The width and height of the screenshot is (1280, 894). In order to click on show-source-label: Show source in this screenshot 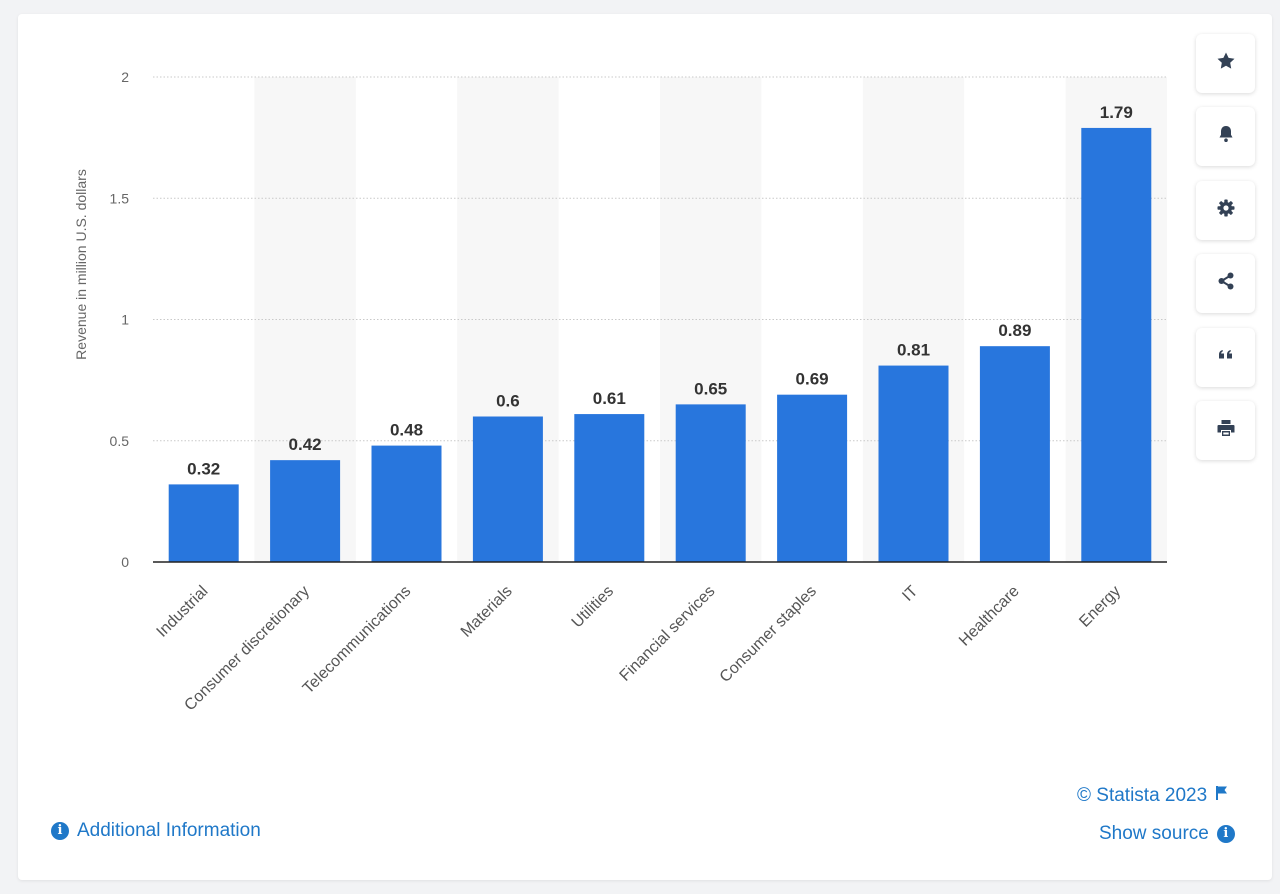, I will do `click(1154, 833)`.